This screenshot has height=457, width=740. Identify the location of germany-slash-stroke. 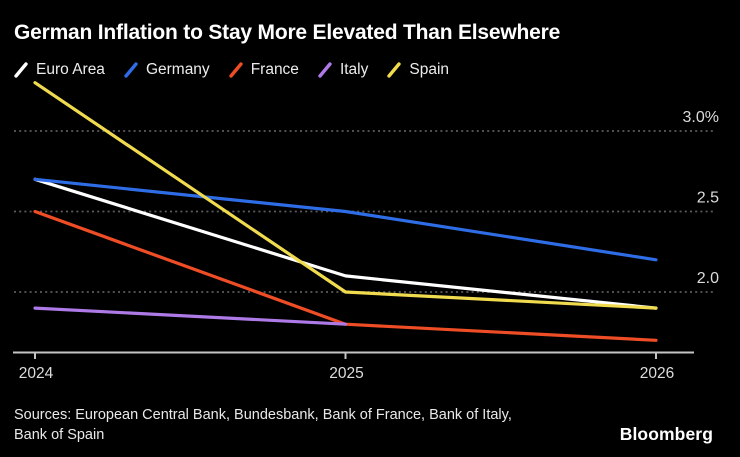
(131, 70).